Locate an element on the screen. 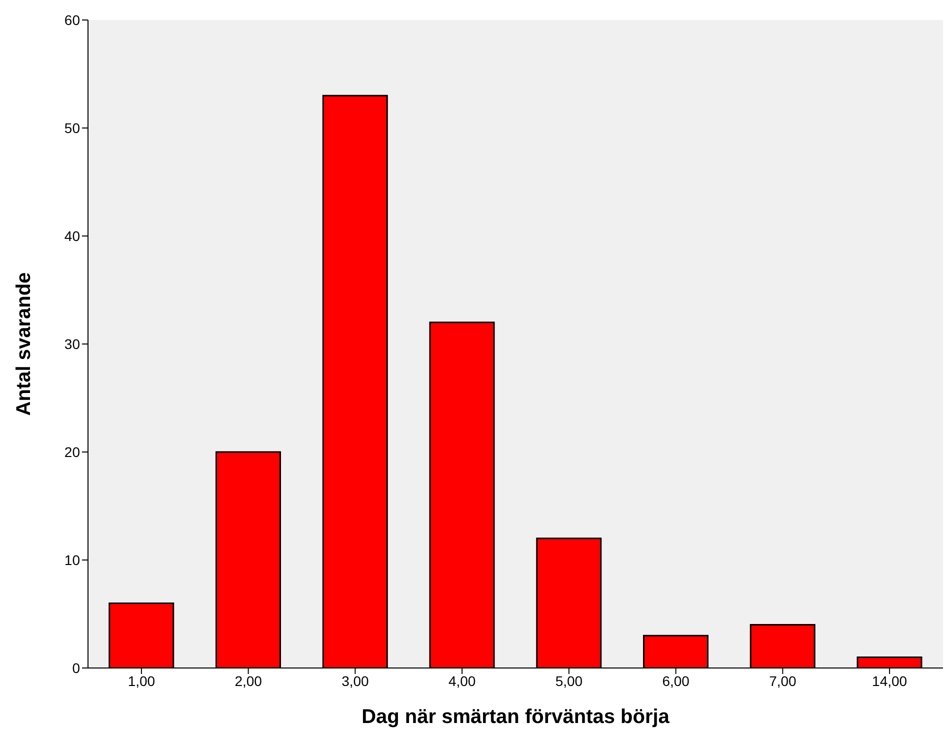  x-tick-label: 6,00 is located at coordinates (676, 680).